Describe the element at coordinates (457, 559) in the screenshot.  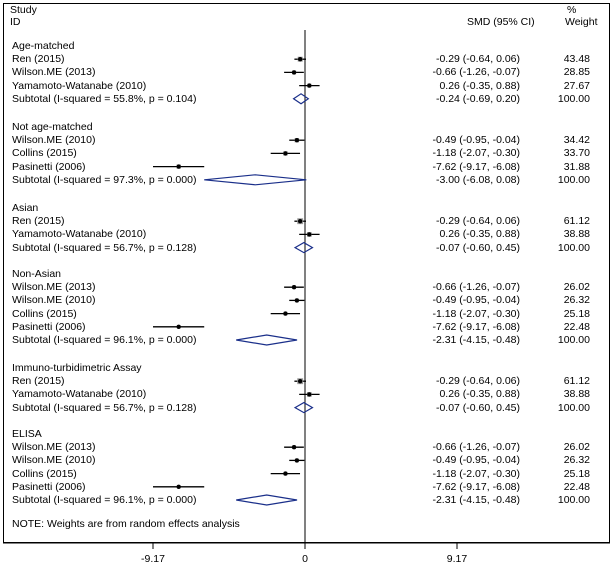
I see `tick-label: 9.17` at that location.